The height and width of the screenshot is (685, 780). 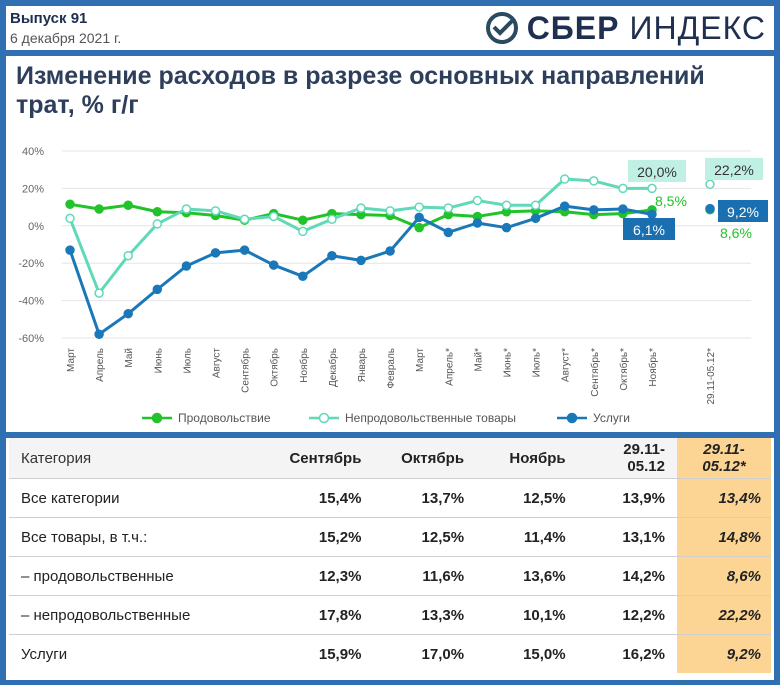 I want to click on header-week: 29.11- 05.12, so click(x=627, y=458).